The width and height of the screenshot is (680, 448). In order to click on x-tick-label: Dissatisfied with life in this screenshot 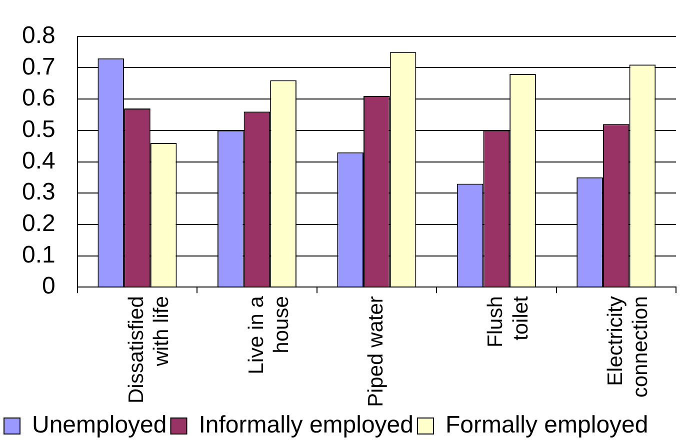, I will do `click(149, 350)`.